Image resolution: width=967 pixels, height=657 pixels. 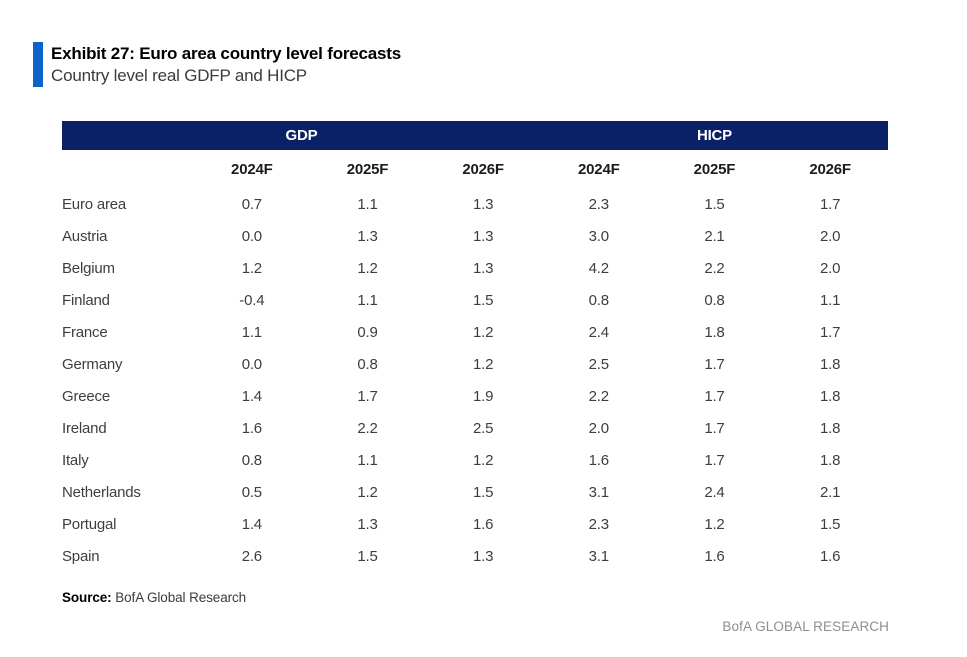 I want to click on accent-bar, so click(x=38, y=64).